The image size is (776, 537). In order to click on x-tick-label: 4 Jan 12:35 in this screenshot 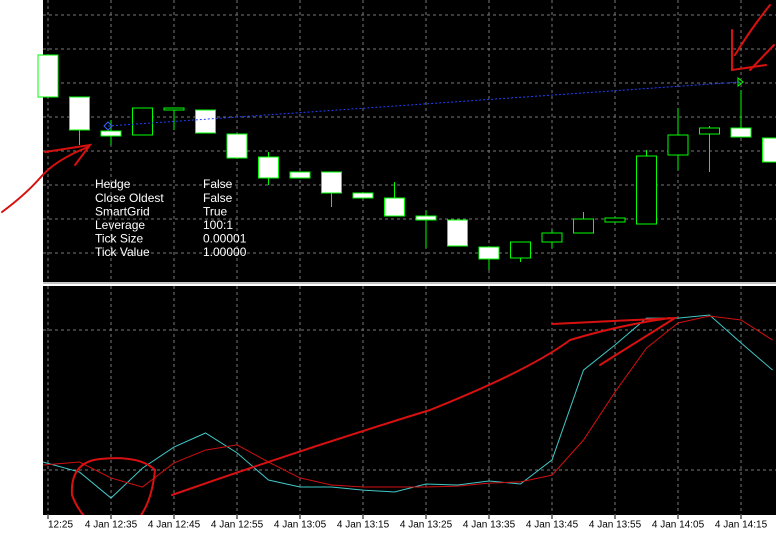, I will do `click(111, 525)`.